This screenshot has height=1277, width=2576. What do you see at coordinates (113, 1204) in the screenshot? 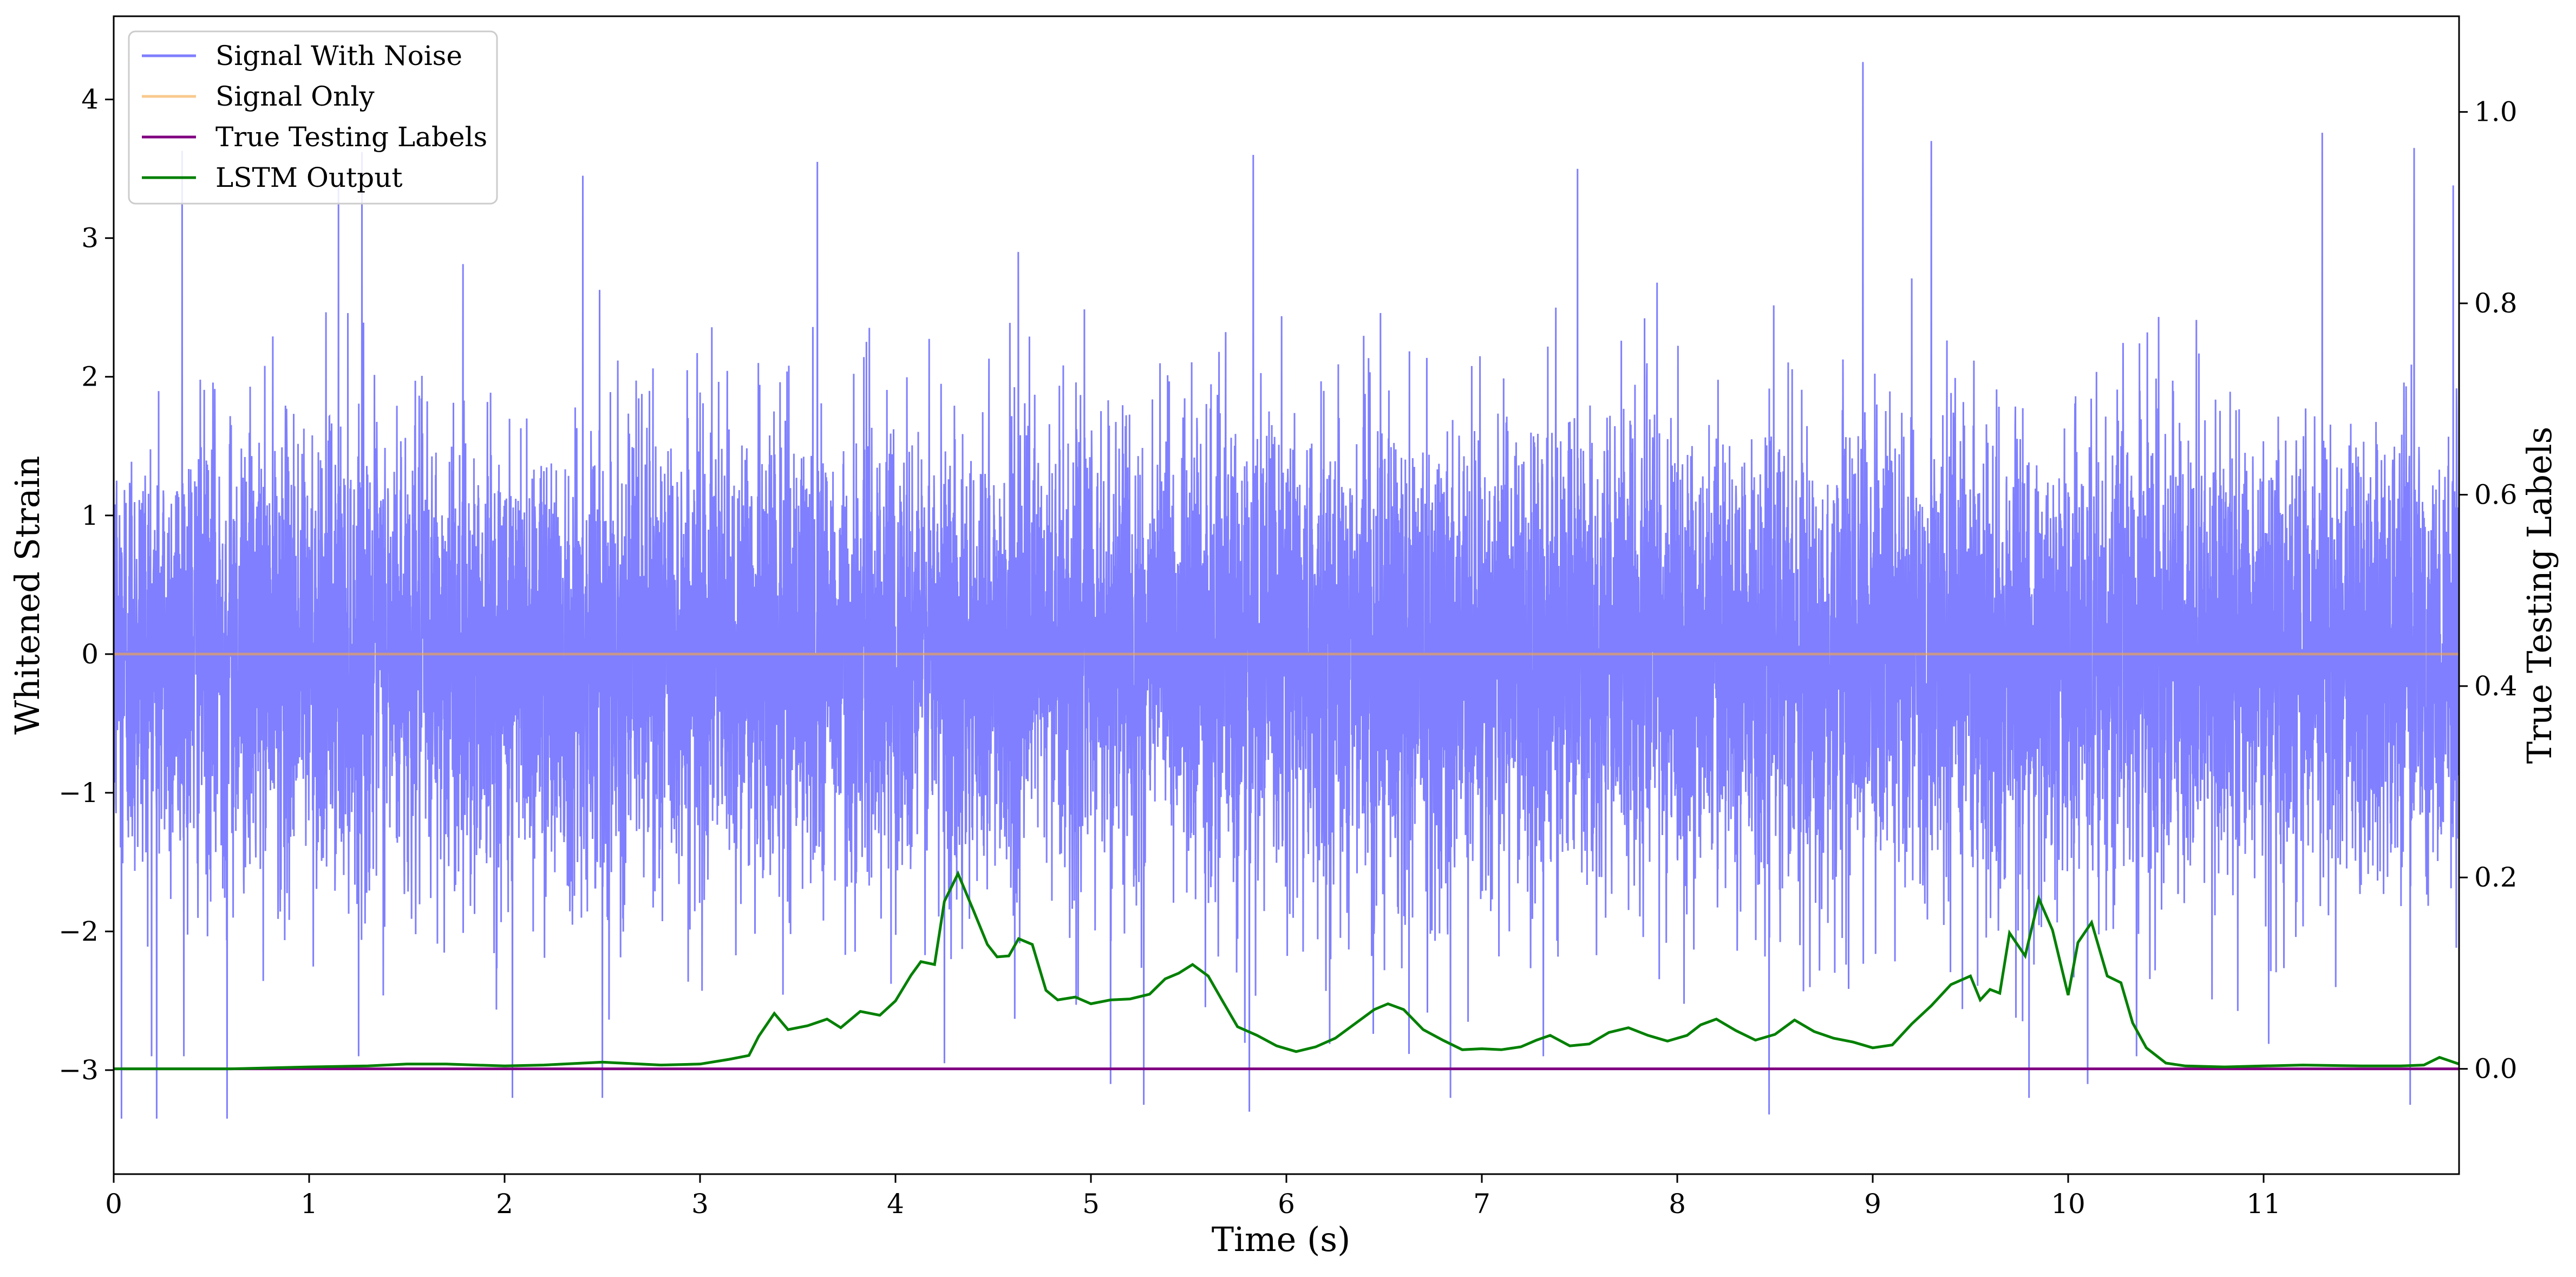
I see `x-tick-label: 0` at bounding box center [113, 1204].